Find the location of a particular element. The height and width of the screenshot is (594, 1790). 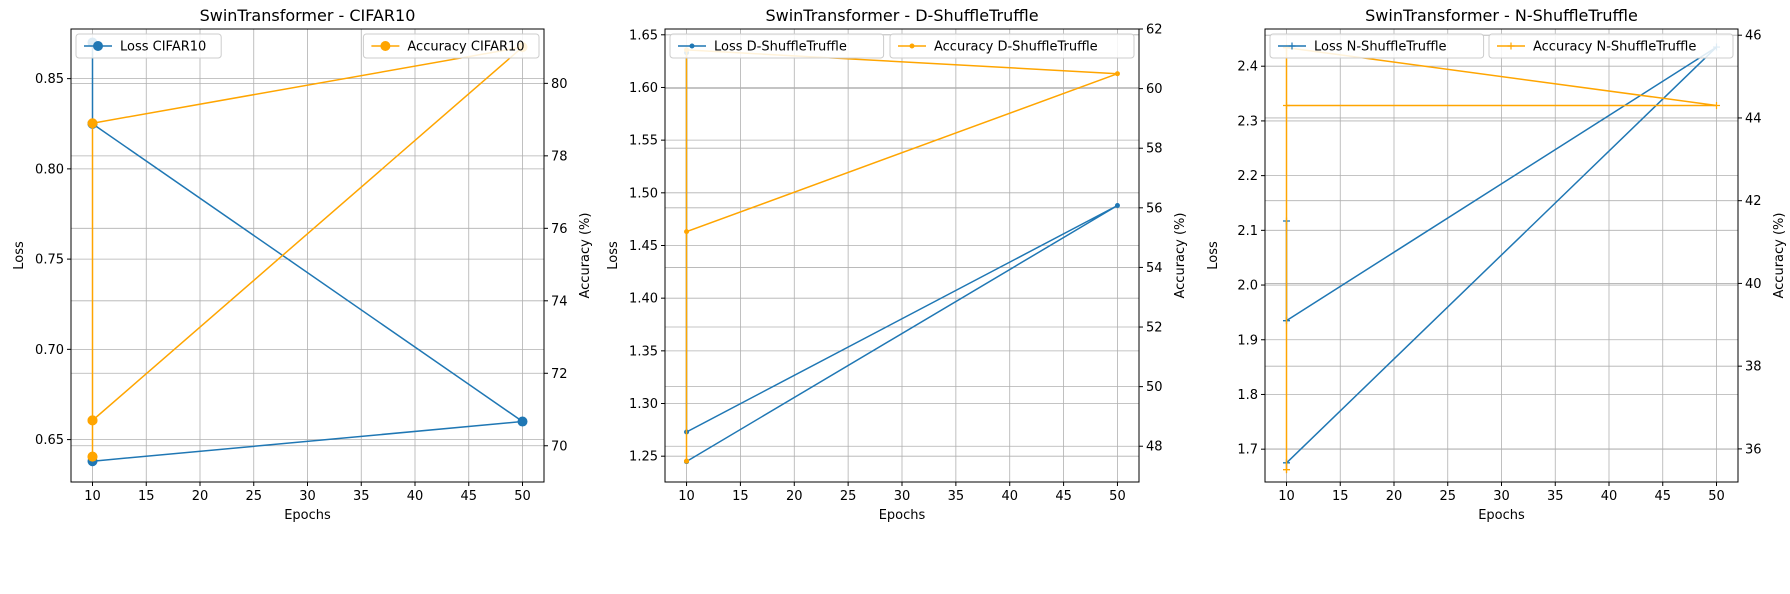

legend-loss: Loss N-ShuffleTruffle is located at coordinates (1377, 46).